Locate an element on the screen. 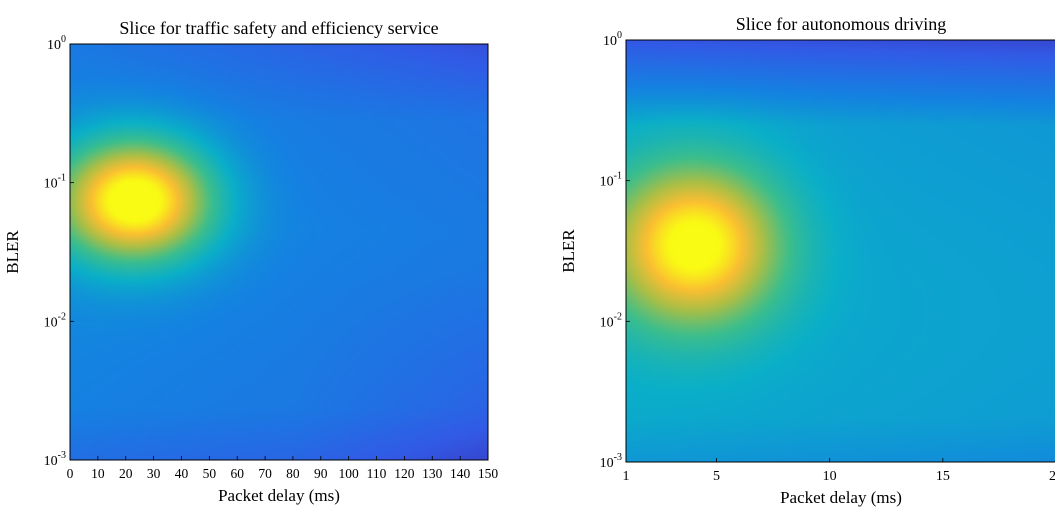  x-axis-label-2: Packet delay (ms) is located at coordinates (841, 497).